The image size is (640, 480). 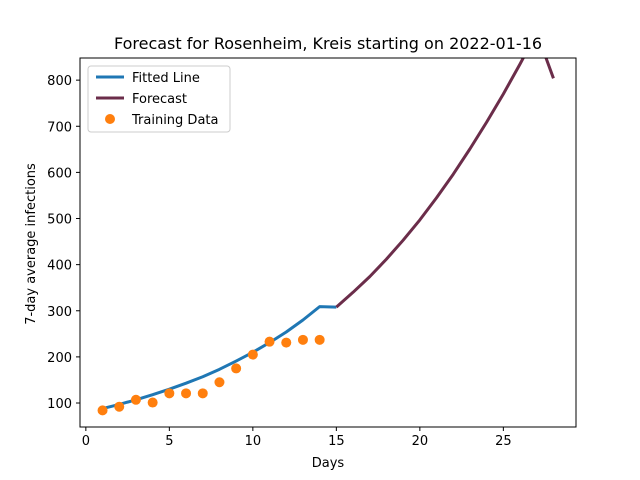 I want to click on y-tick-label: 200, so click(x=59, y=358).